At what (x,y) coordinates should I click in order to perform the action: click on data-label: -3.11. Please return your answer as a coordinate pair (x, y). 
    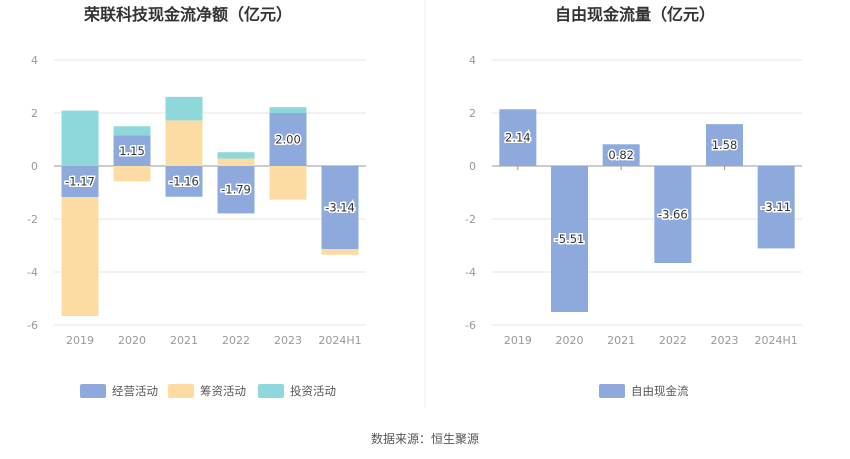
    Looking at the image, I should click on (776, 207).